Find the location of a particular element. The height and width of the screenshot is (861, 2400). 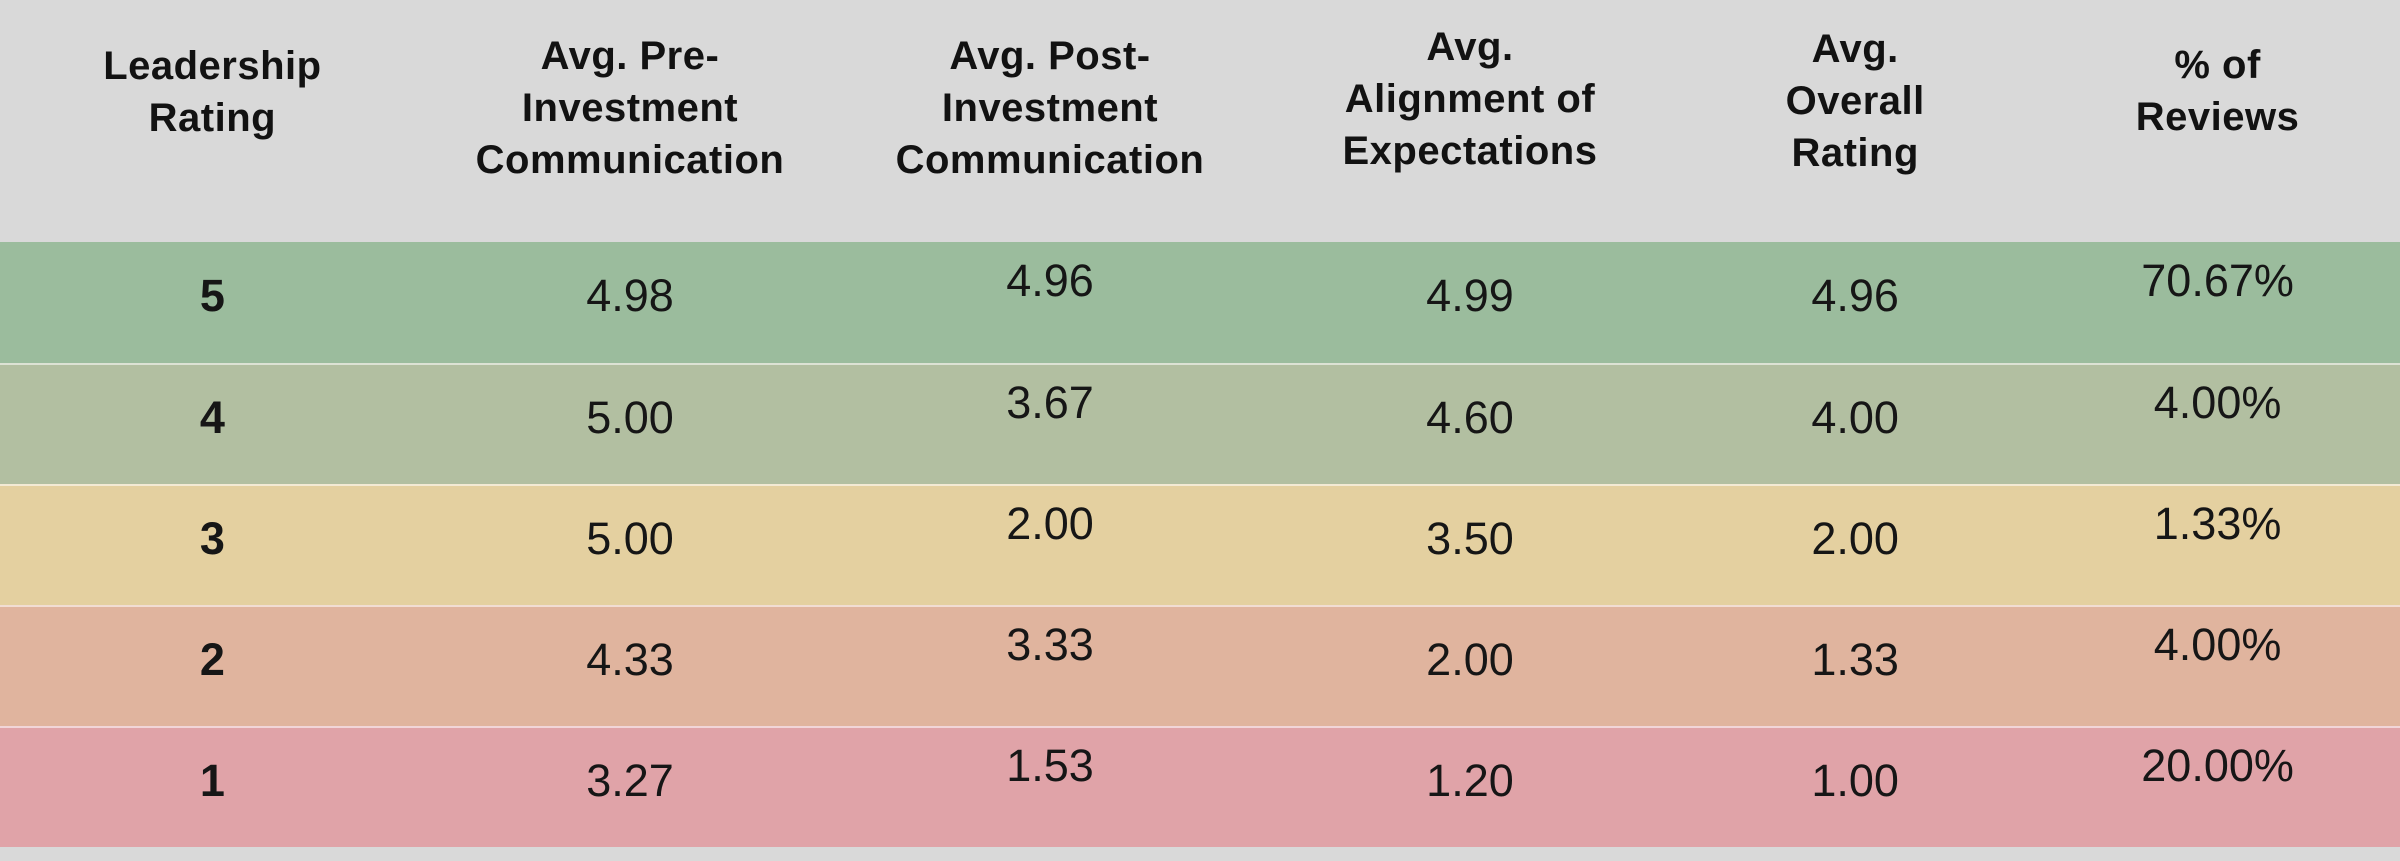

cell-avg-alignment-of-expectations: 3.50 is located at coordinates (1470, 544).